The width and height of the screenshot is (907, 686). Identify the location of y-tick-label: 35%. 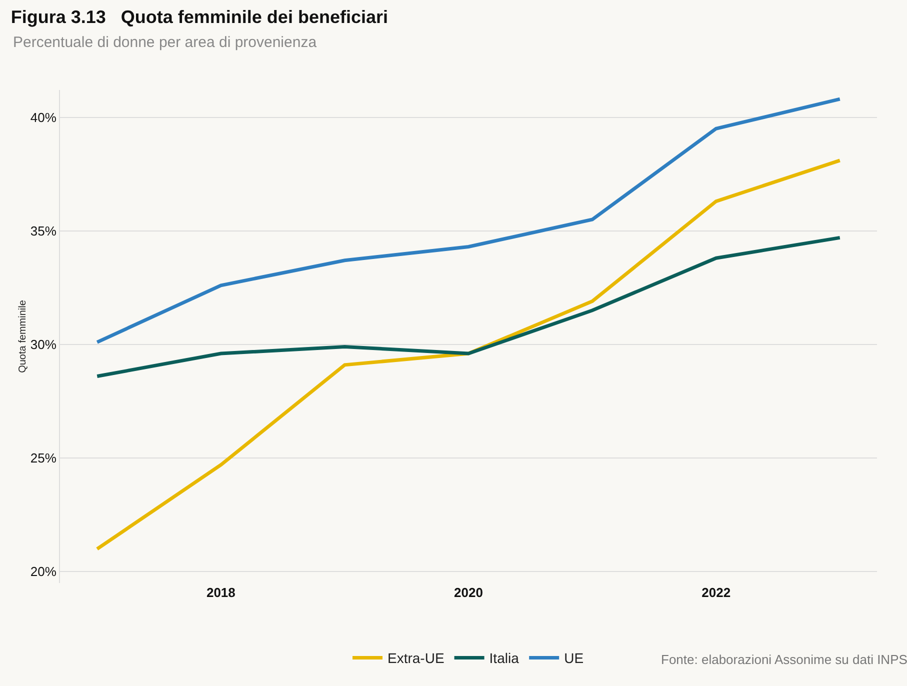
(43, 230).